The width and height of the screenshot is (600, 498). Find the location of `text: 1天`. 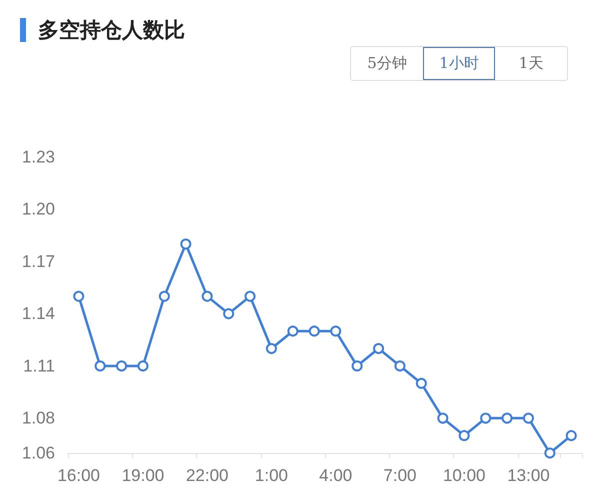

text: 1天 is located at coordinates (531, 63).